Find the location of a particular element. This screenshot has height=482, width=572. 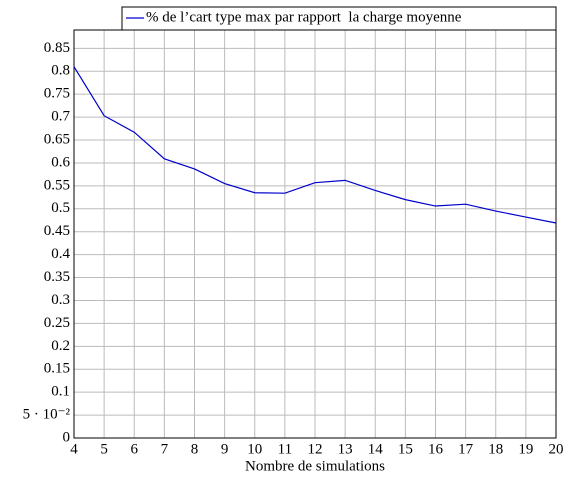

y-tick-label: 0.15 is located at coordinates (57, 369).